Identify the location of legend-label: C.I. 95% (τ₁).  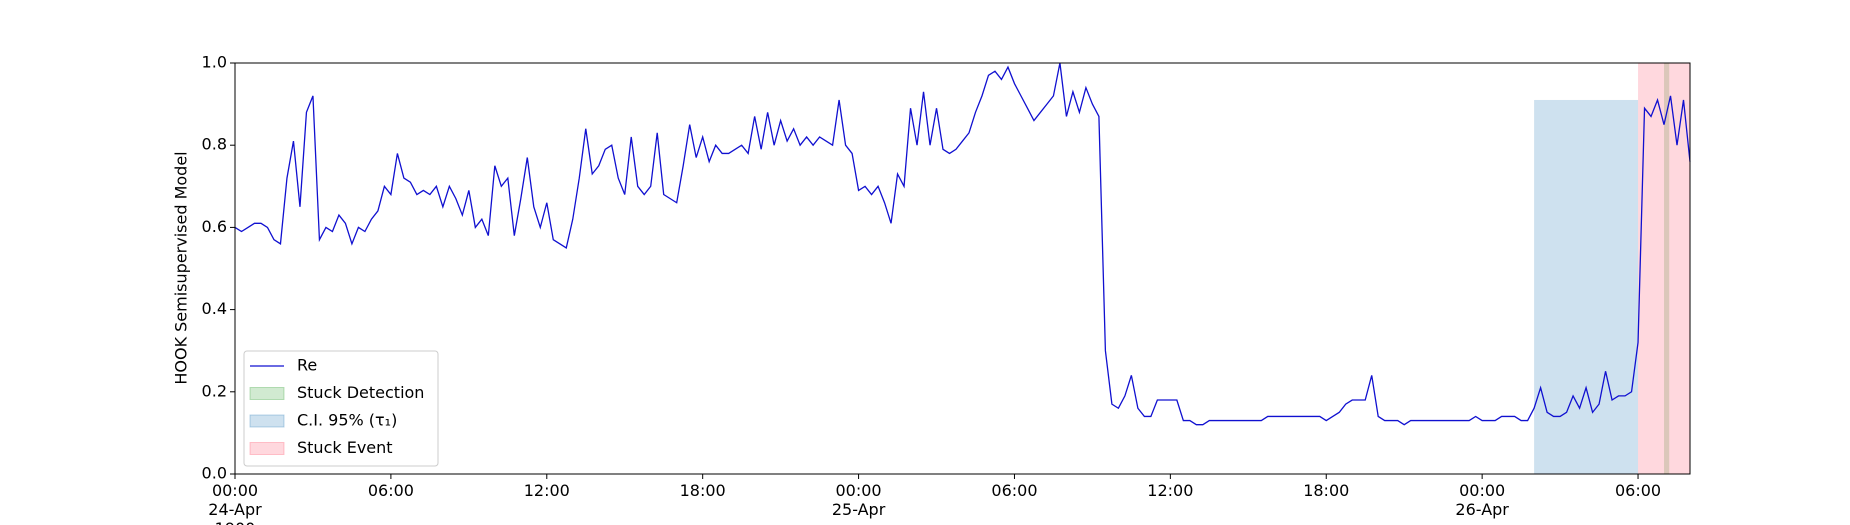
(347, 420).